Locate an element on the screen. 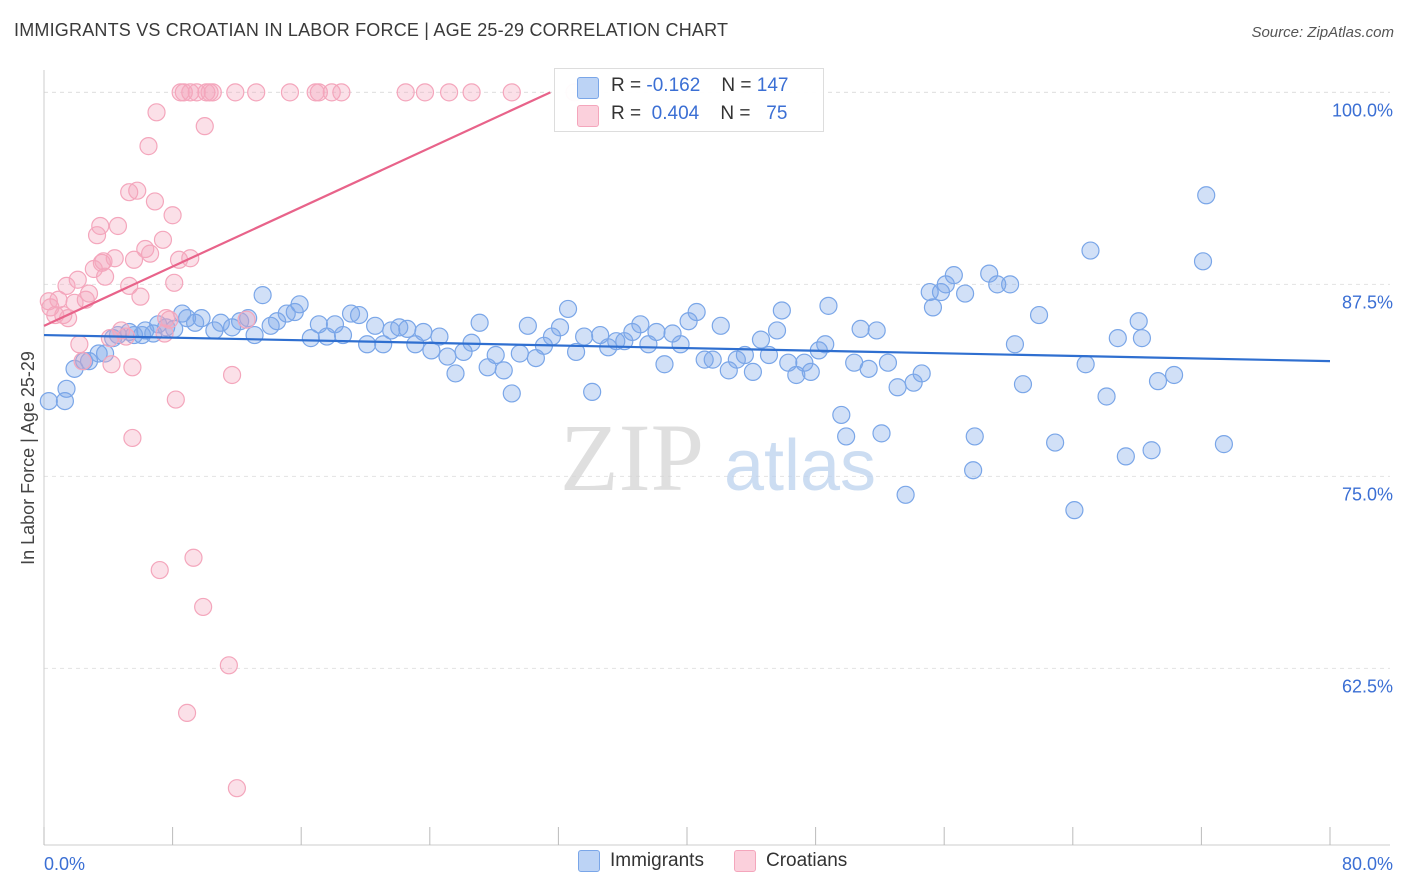 This screenshot has width=1406, height=892. y-tick-label: 62.5% is located at coordinates (1367, 686).